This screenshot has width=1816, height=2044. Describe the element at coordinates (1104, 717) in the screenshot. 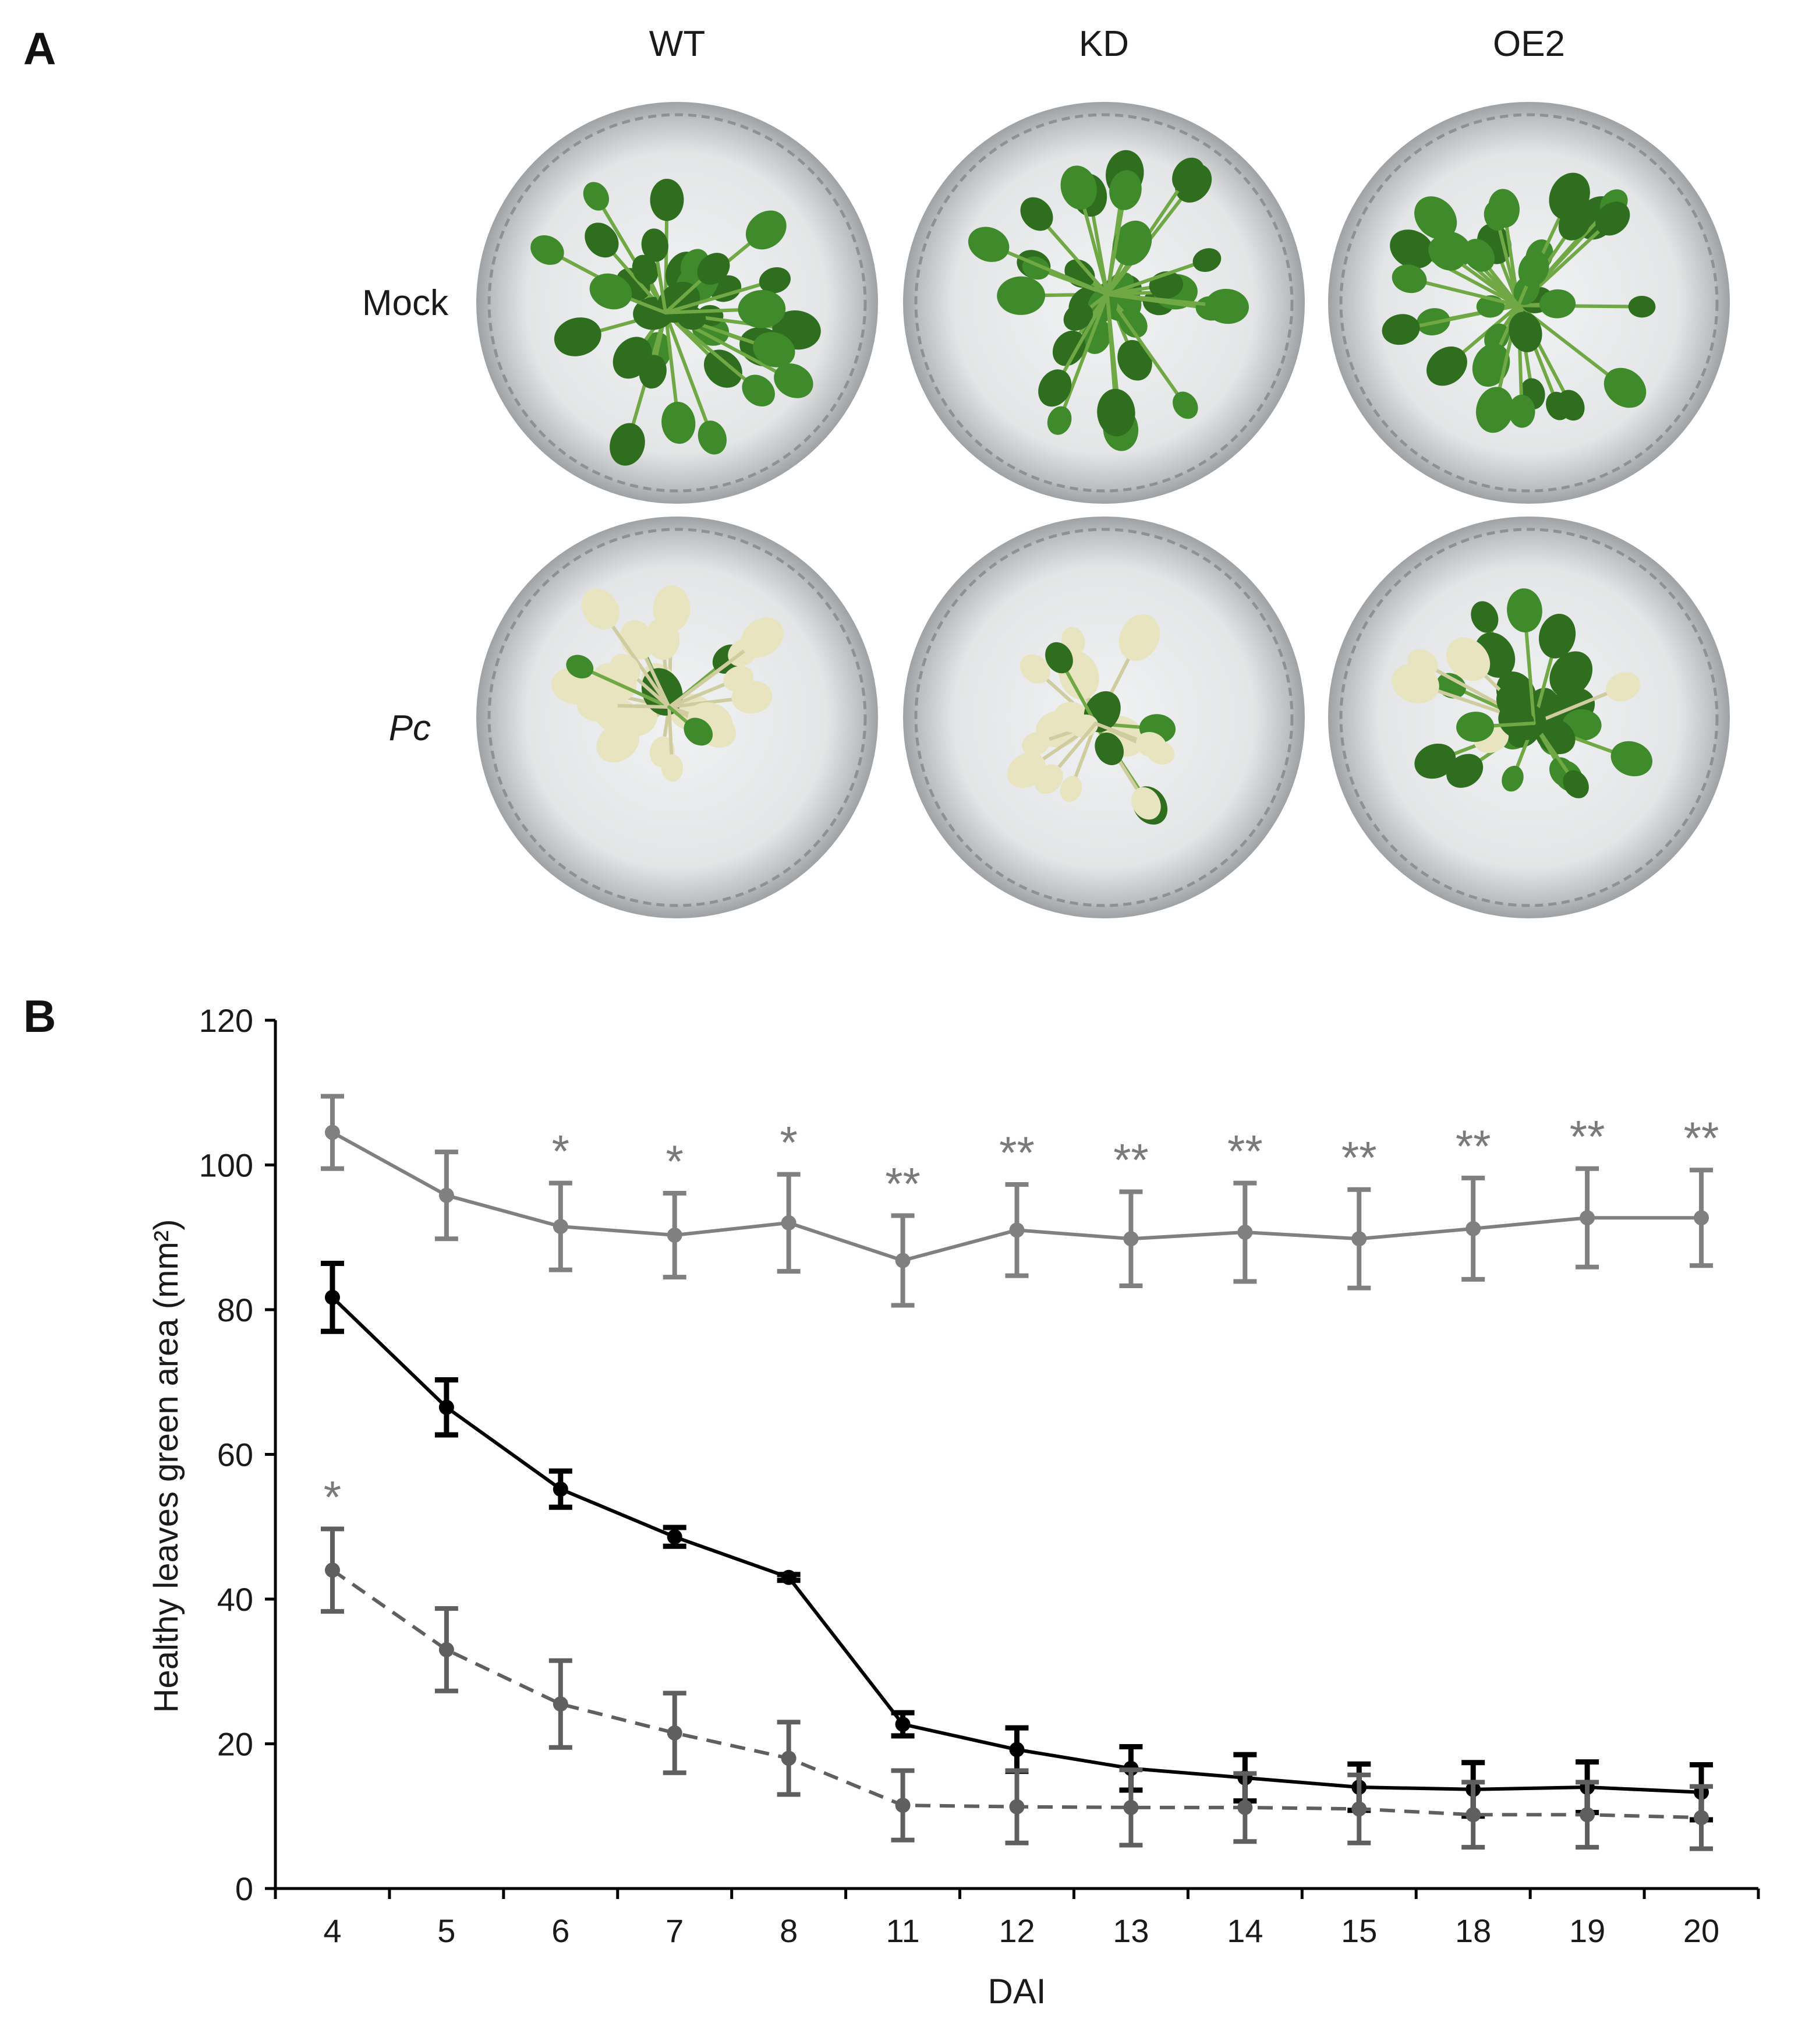

I see `petri-dish-pc-kd` at that location.